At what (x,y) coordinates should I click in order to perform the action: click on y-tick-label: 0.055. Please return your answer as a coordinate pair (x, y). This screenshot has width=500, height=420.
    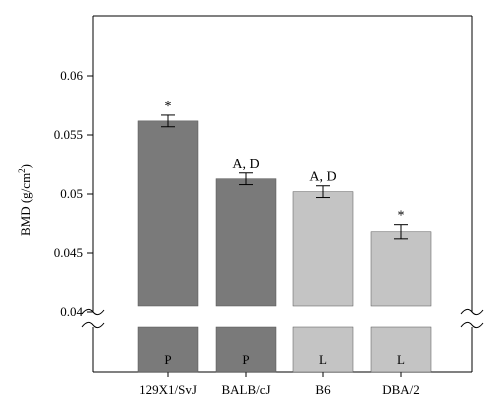
    Looking at the image, I should click on (68, 134).